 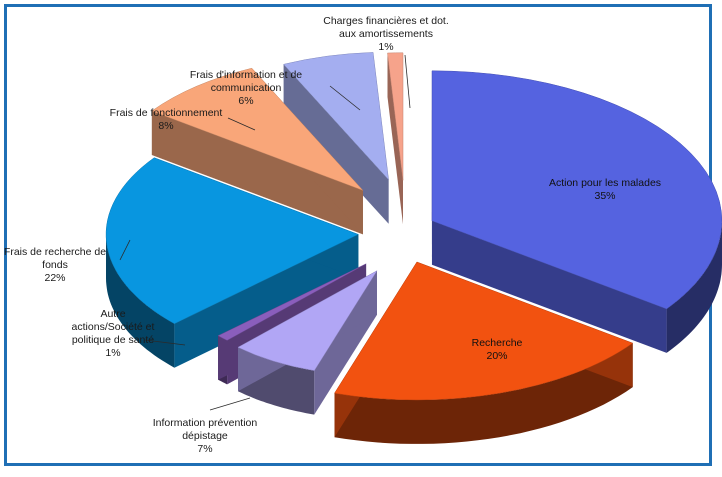 What do you see at coordinates (140, 301) in the screenshot?
I see `slice-rim-frais-de-recherche-de-fonds` at bounding box center [140, 301].